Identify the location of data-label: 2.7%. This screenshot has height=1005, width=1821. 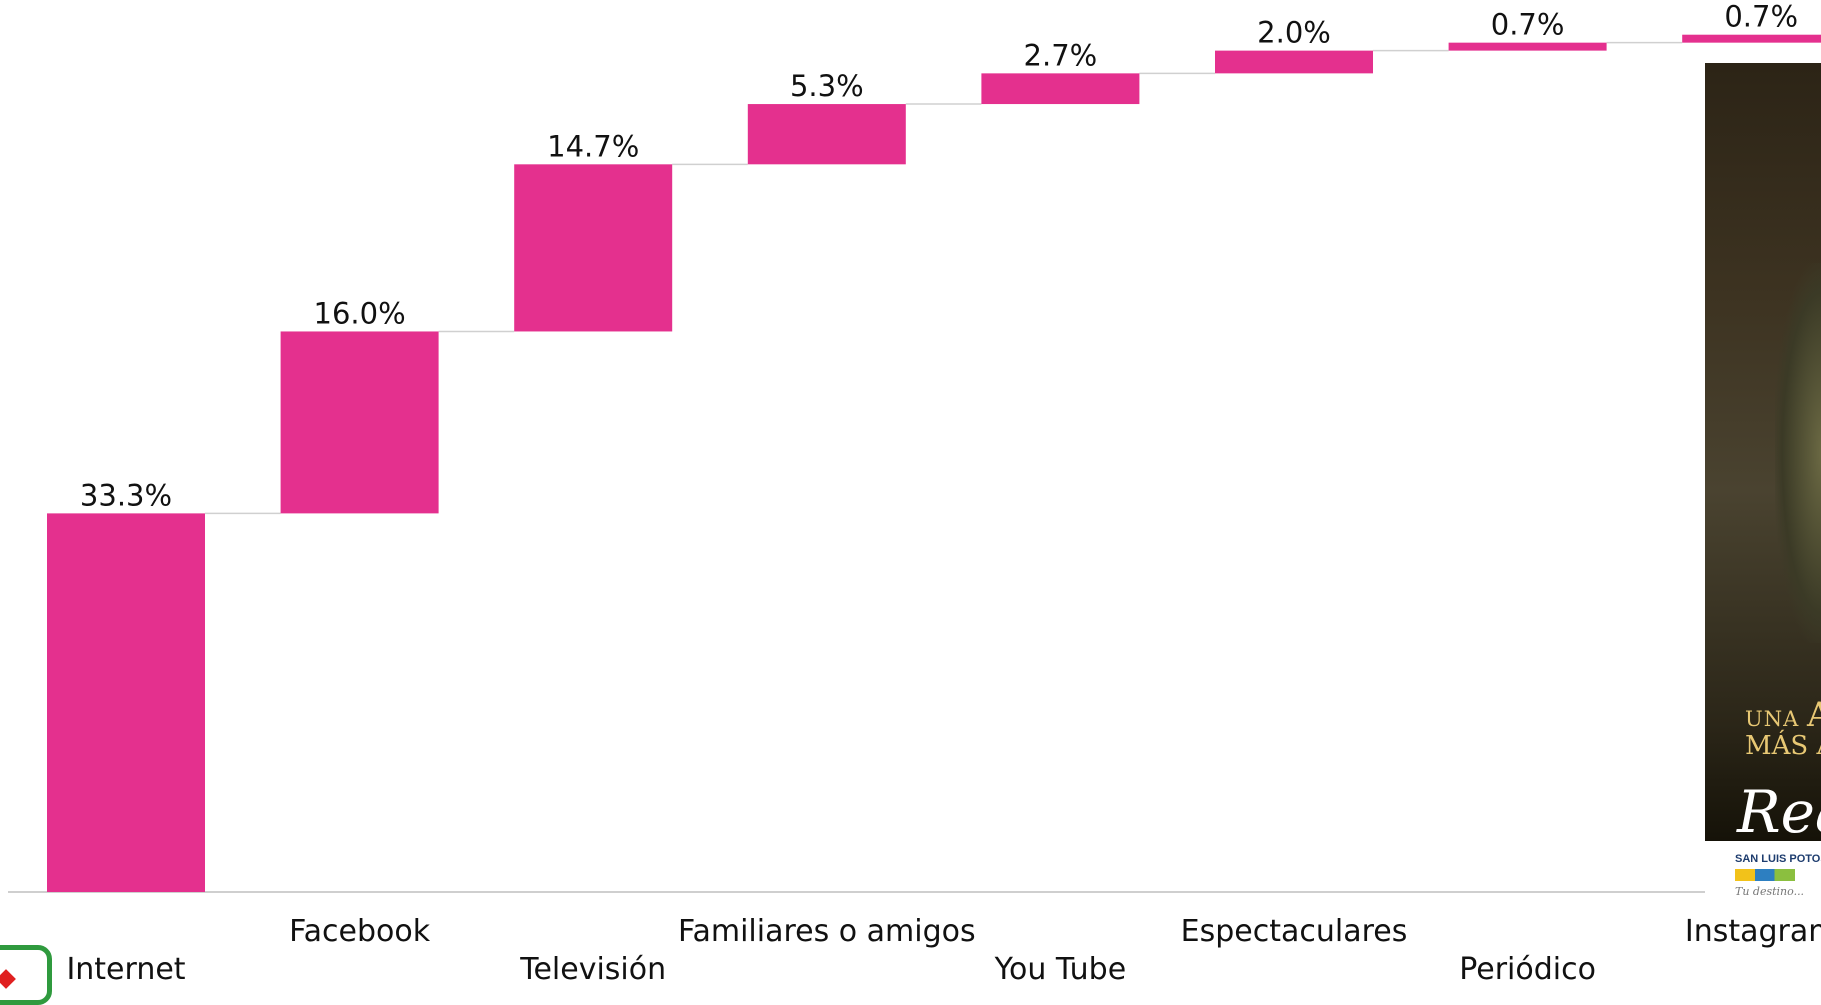
(1061, 55).